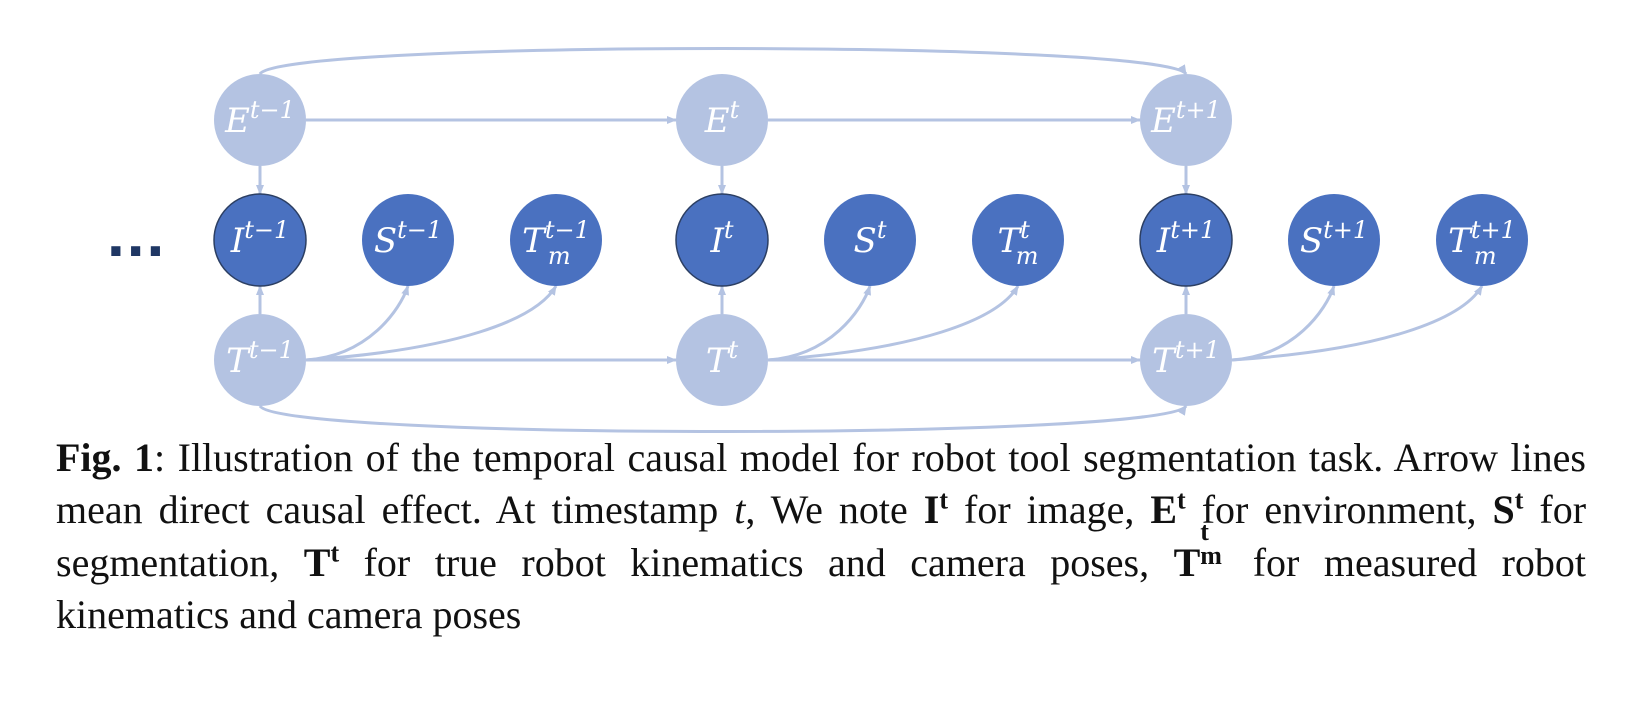 This screenshot has height=712, width=1626. Describe the element at coordinates (936, 508) in the screenshot. I see `caption-symbol-image: It` at that location.